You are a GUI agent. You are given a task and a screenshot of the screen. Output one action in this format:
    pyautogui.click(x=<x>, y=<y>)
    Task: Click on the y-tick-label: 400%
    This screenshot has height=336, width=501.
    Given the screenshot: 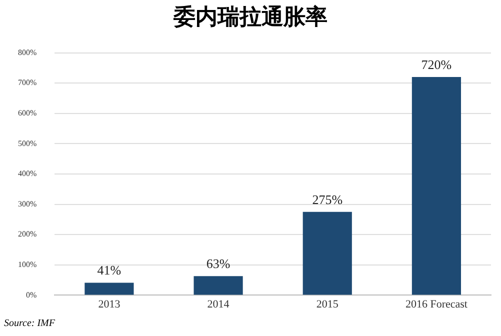 What is the action you would take?
    pyautogui.click(x=27, y=173)
    